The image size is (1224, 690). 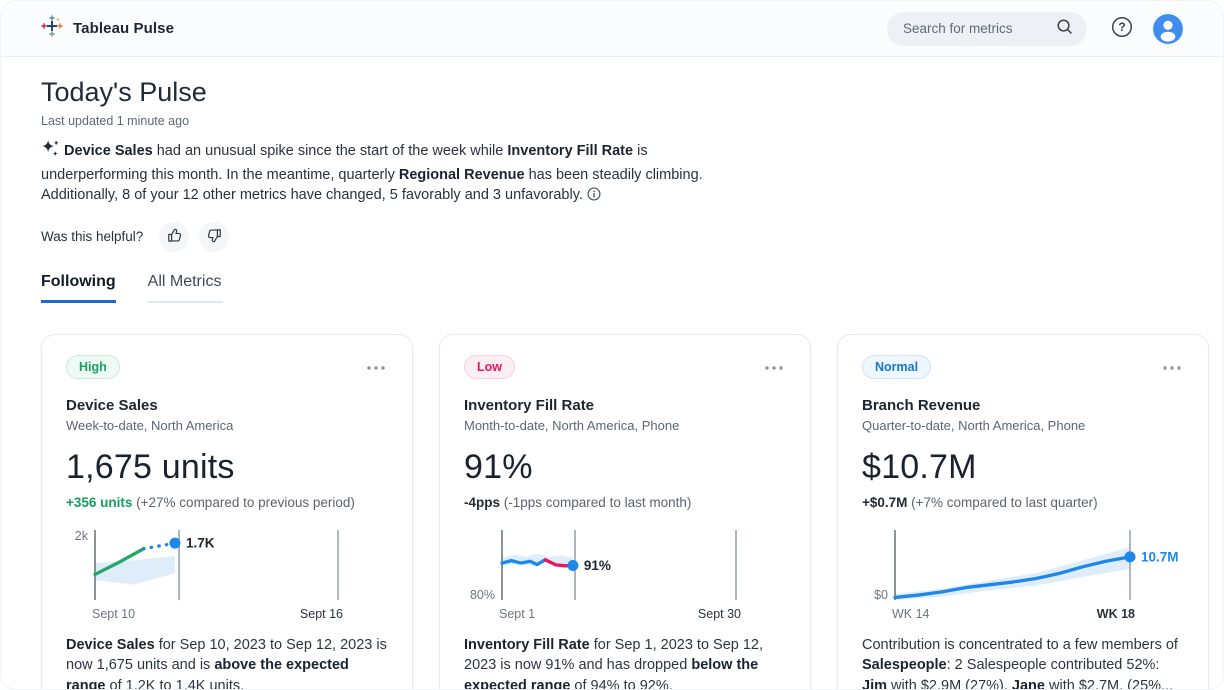 I want to click on ai-sparkle-icon, so click(x=50, y=152).